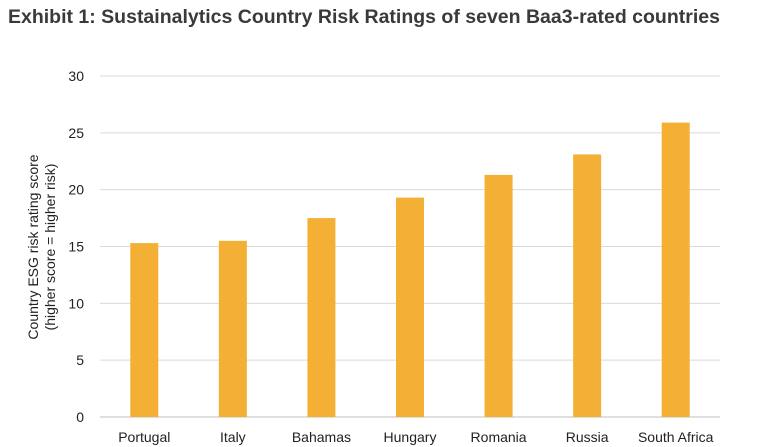 The image size is (783, 447). What do you see at coordinates (410, 437) in the screenshot?
I see `x-tick-label: Hungary` at bounding box center [410, 437].